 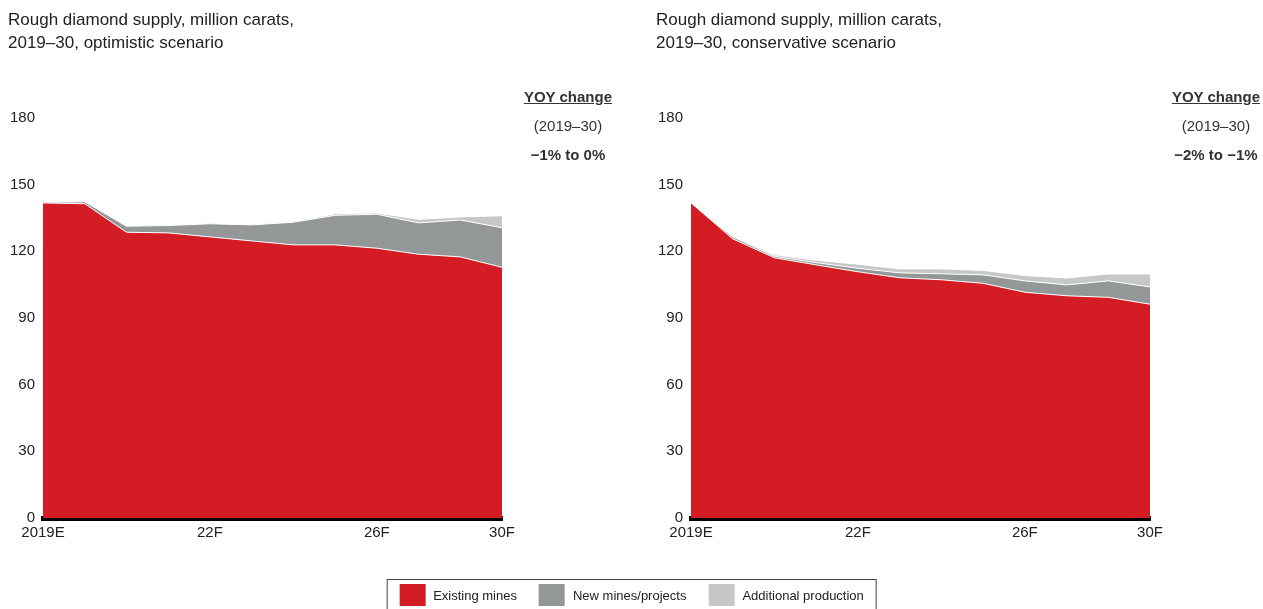 What do you see at coordinates (475, 595) in the screenshot?
I see `legend-label: Existing mines` at bounding box center [475, 595].